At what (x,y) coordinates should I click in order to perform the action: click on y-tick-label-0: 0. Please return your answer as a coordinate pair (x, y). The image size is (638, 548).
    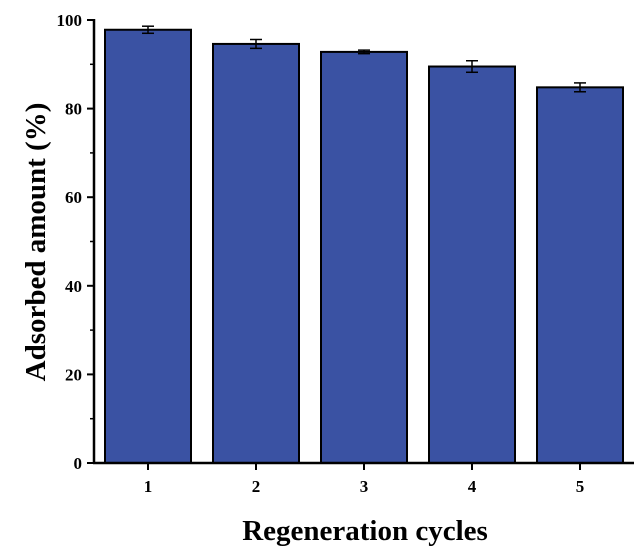
    Looking at the image, I should click on (78, 463).